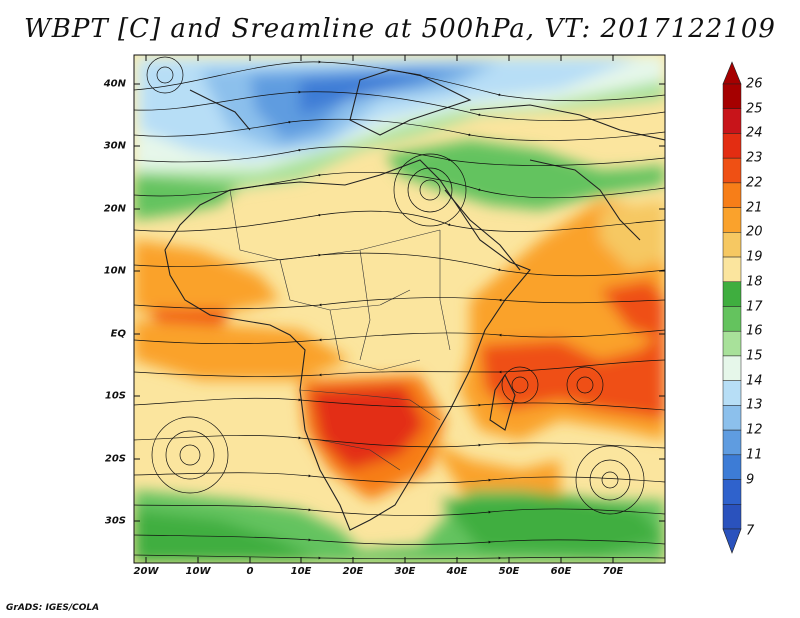  What do you see at coordinates (750, 480) in the screenshot?
I see `colorbar-label: 9` at bounding box center [750, 480].